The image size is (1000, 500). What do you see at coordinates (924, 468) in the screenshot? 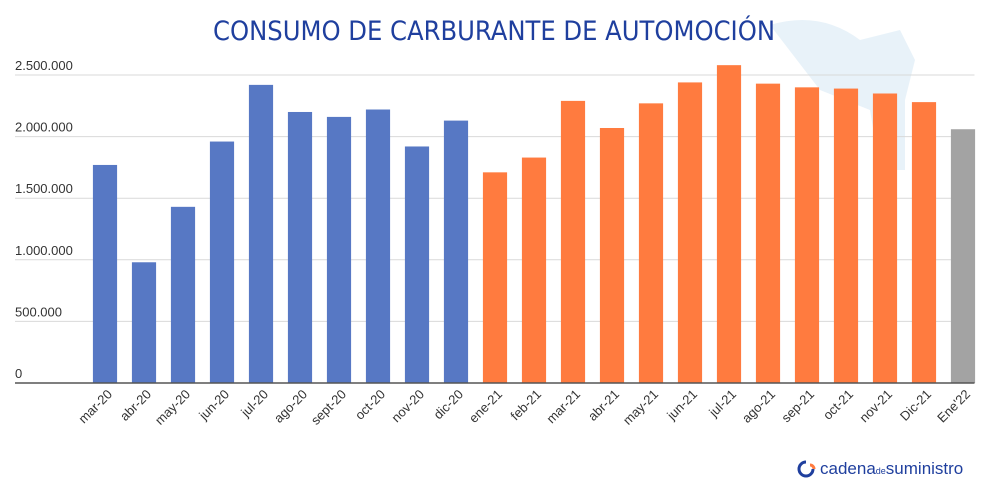
I see `brand-rest: suministro` at bounding box center [924, 468].